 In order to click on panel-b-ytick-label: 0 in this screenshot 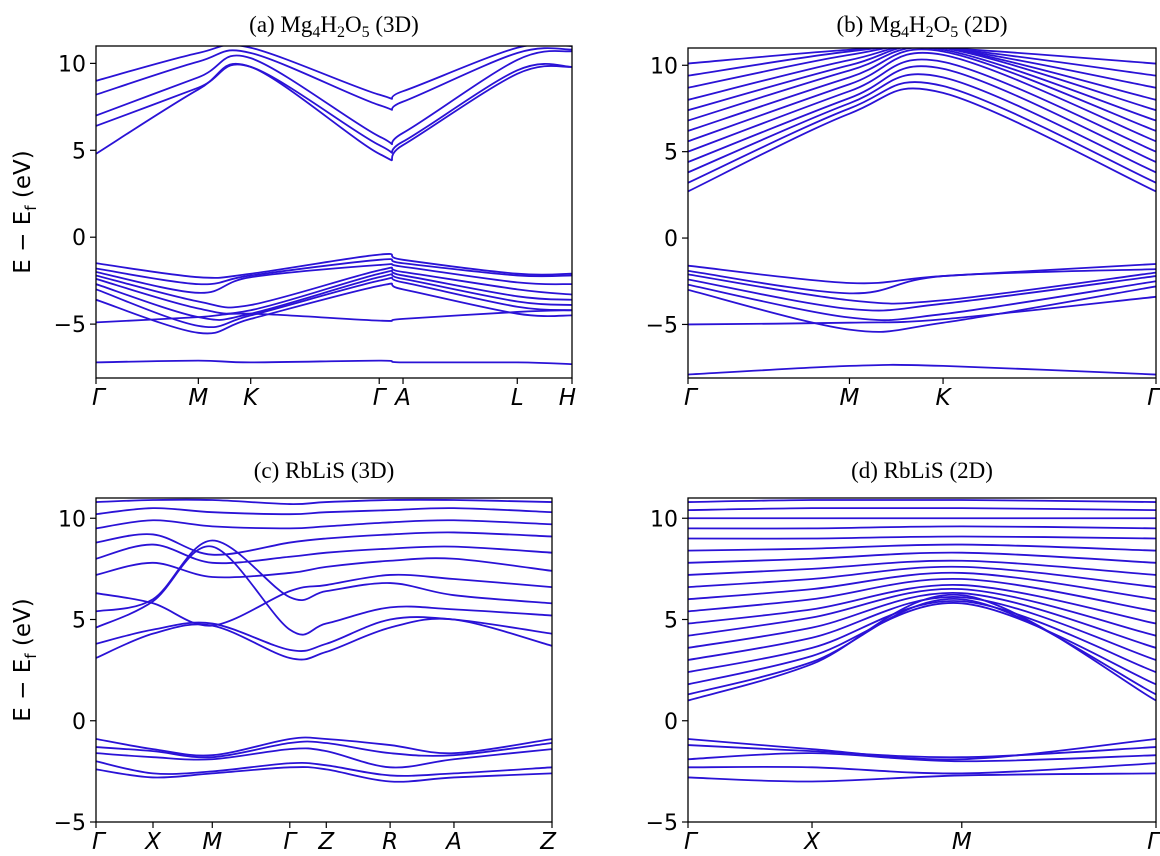, I will do `click(671, 239)`.